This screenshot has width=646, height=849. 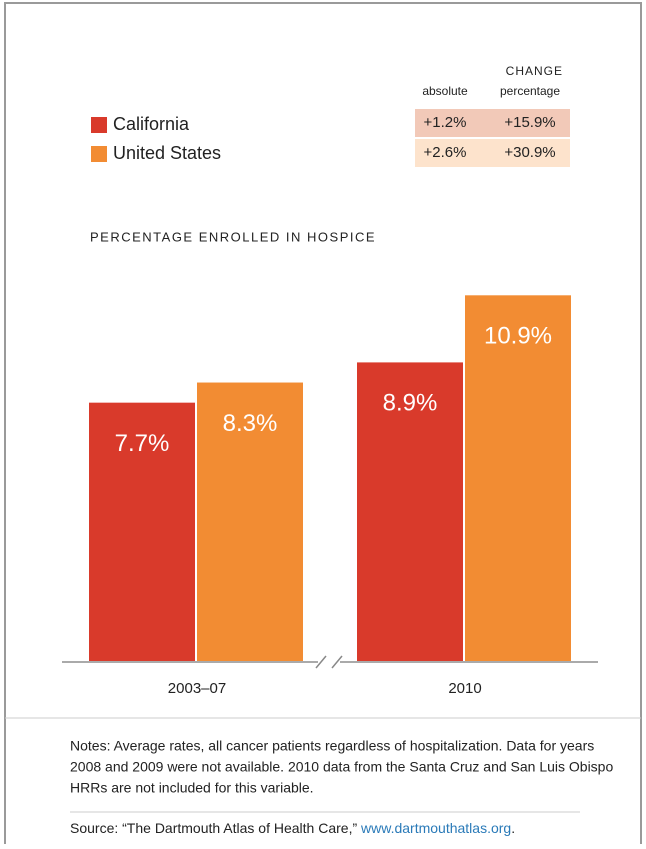 What do you see at coordinates (445, 122) in the screenshot?
I see `change-cell: +1.2%` at bounding box center [445, 122].